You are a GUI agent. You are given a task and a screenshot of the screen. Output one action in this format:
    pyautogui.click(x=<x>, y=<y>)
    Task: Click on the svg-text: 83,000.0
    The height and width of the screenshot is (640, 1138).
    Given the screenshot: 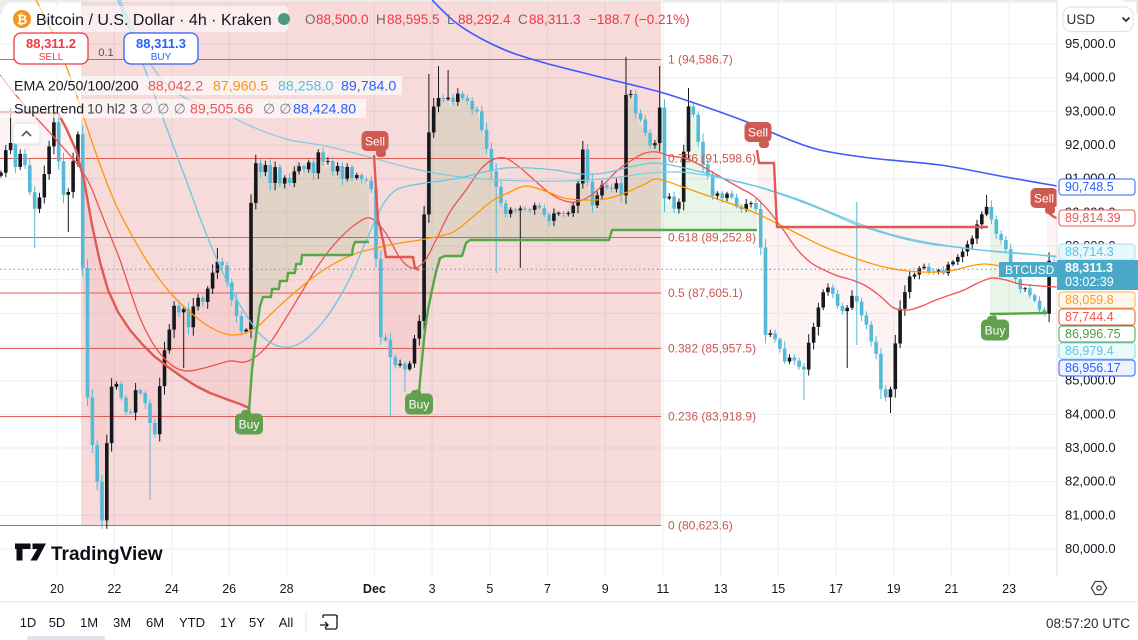 What is the action you would take?
    pyautogui.click(x=1090, y=447)
    